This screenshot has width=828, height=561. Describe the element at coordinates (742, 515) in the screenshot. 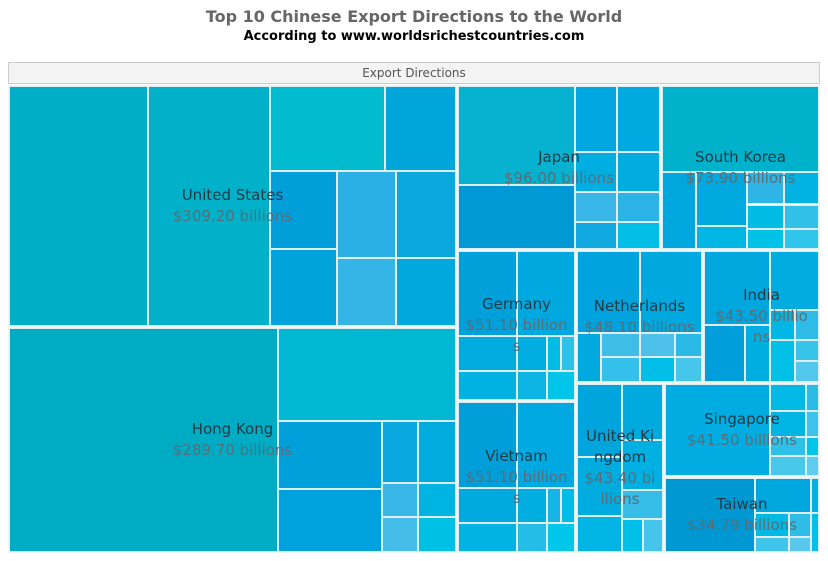

I see `treemap-node-taiwan: Taiwan $34.79 billions` at that location.